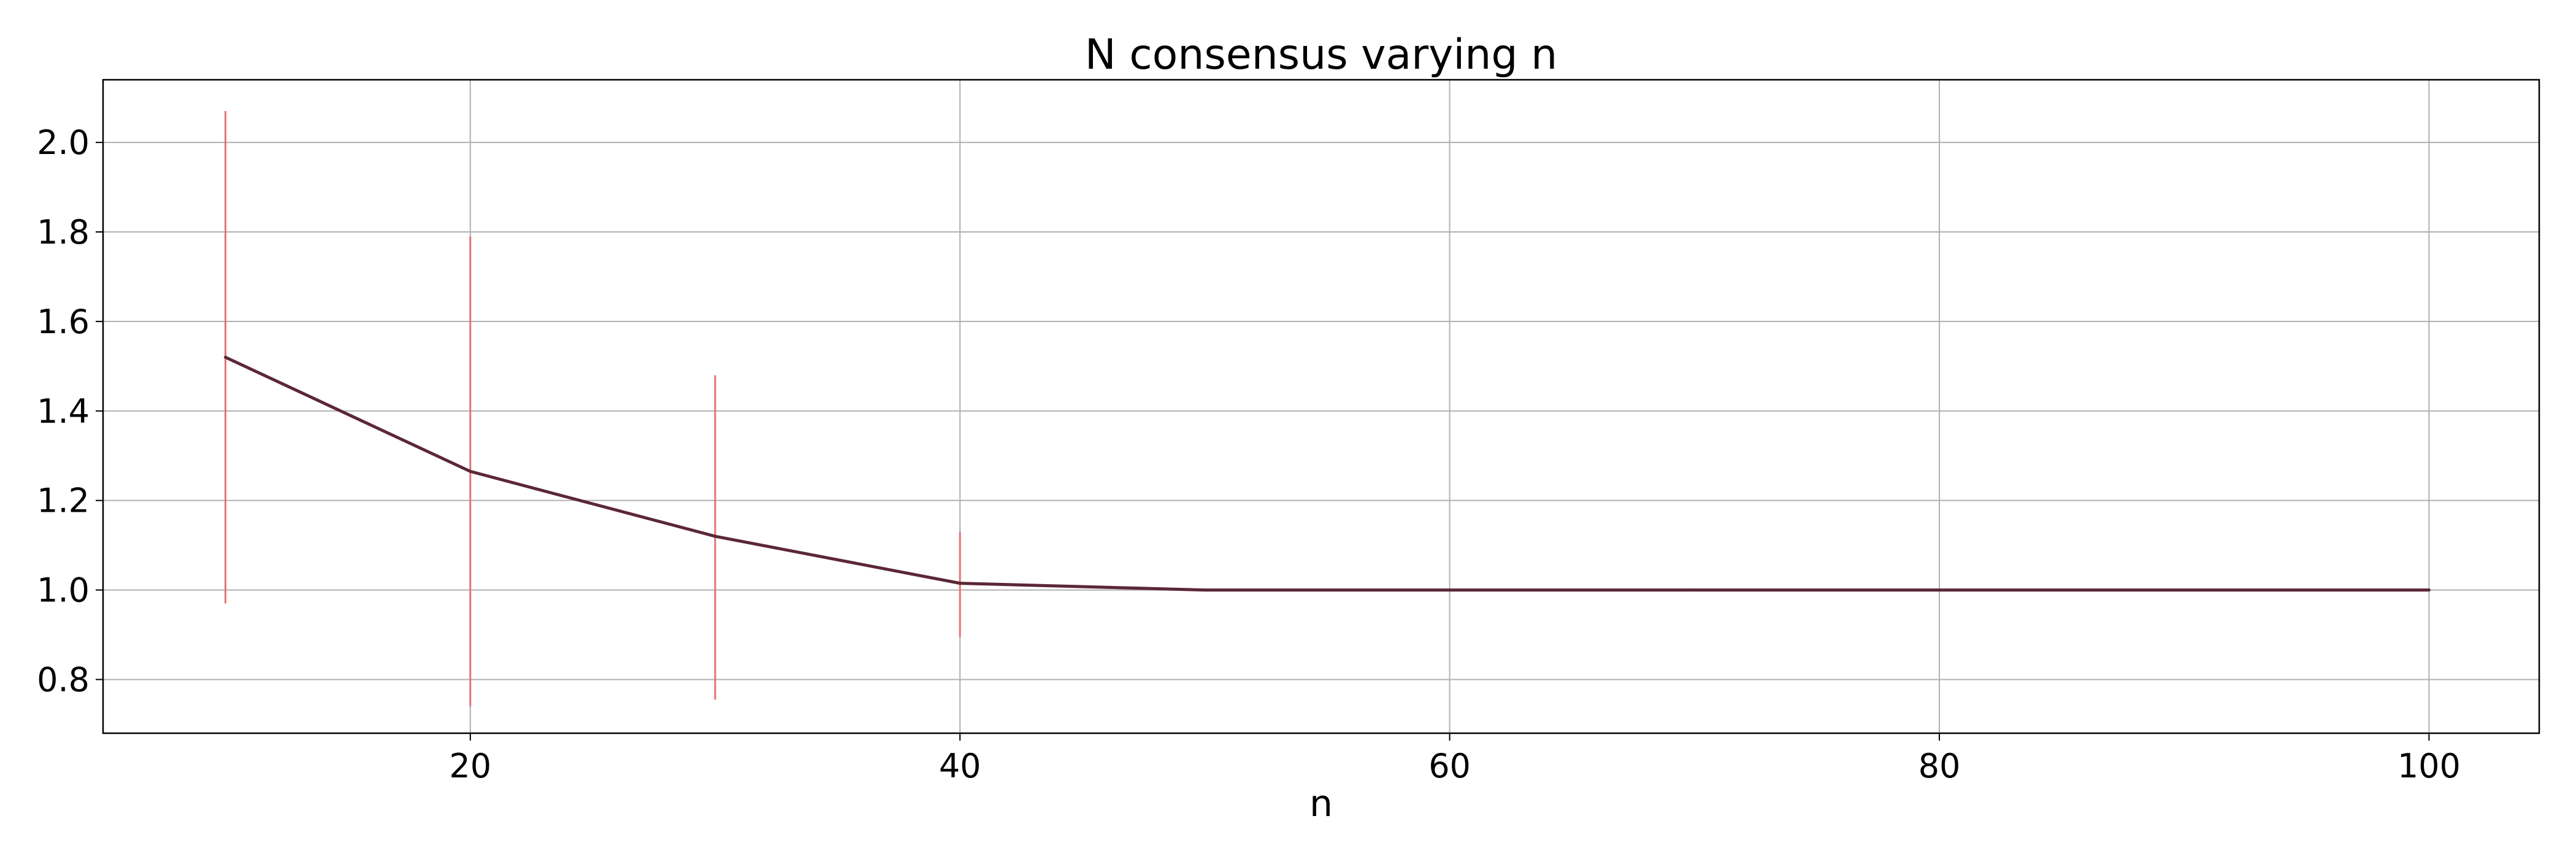  I want to click on y-tick-label: 1.8, so click(63, 232).